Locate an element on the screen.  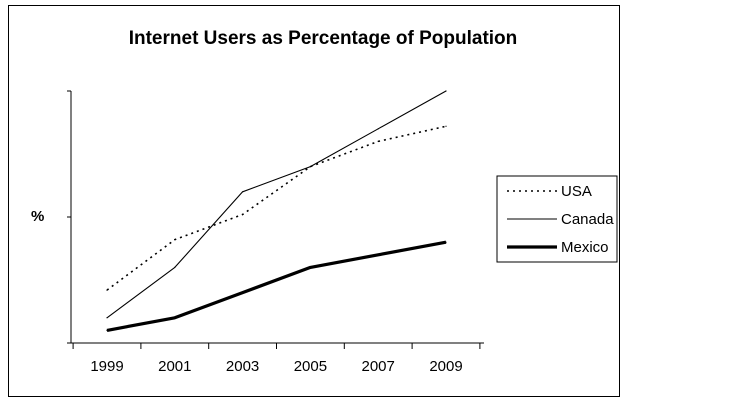
legend-label-mexico: Mexico is located at coordinates (585, 247).